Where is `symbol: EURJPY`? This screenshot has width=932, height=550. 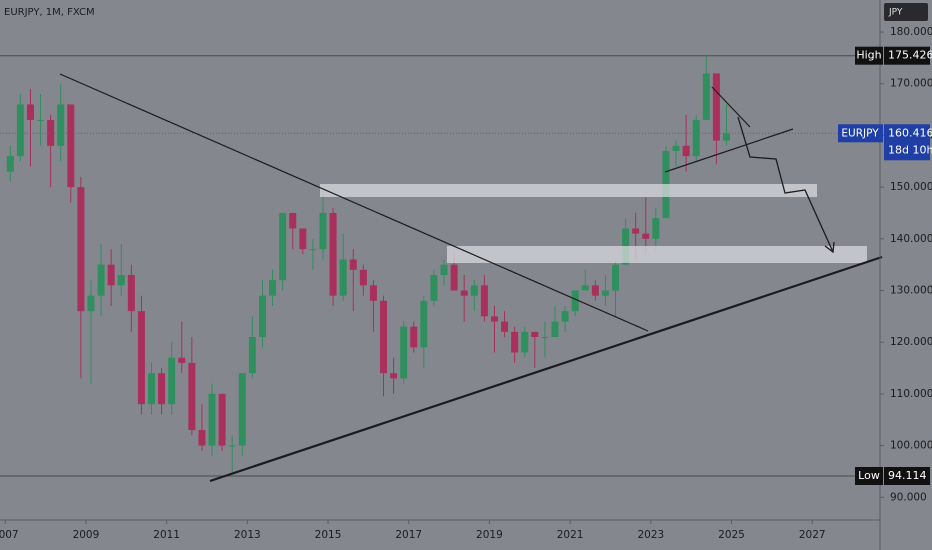
symbol: EURJPY is located at coordinates (860, 133).